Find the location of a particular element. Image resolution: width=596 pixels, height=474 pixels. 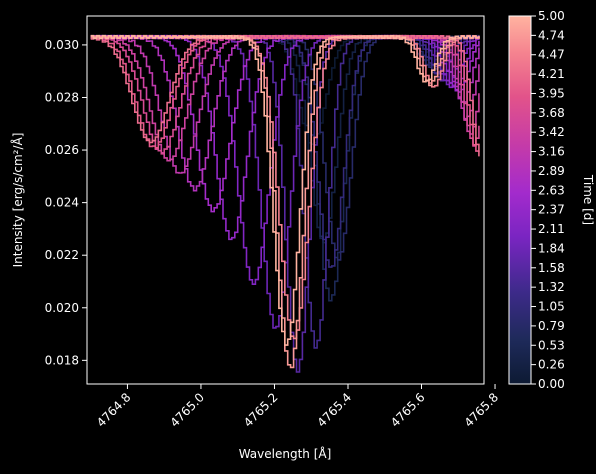

colorbar-tick-label: 0.79 is located at coordinates (551, 326).